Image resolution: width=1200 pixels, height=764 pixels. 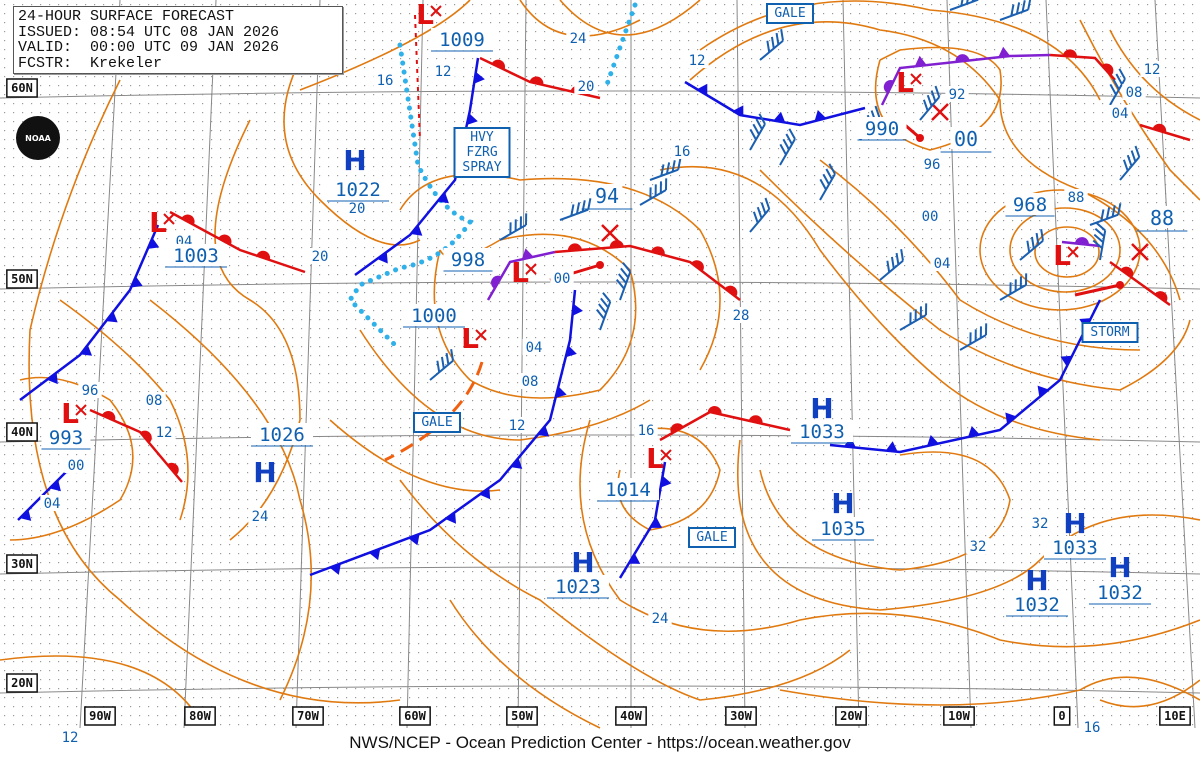 I want to click on issued-time: ISSUED: 08:54 UTC 08 JAN 2026, so click(x=149, y=32).